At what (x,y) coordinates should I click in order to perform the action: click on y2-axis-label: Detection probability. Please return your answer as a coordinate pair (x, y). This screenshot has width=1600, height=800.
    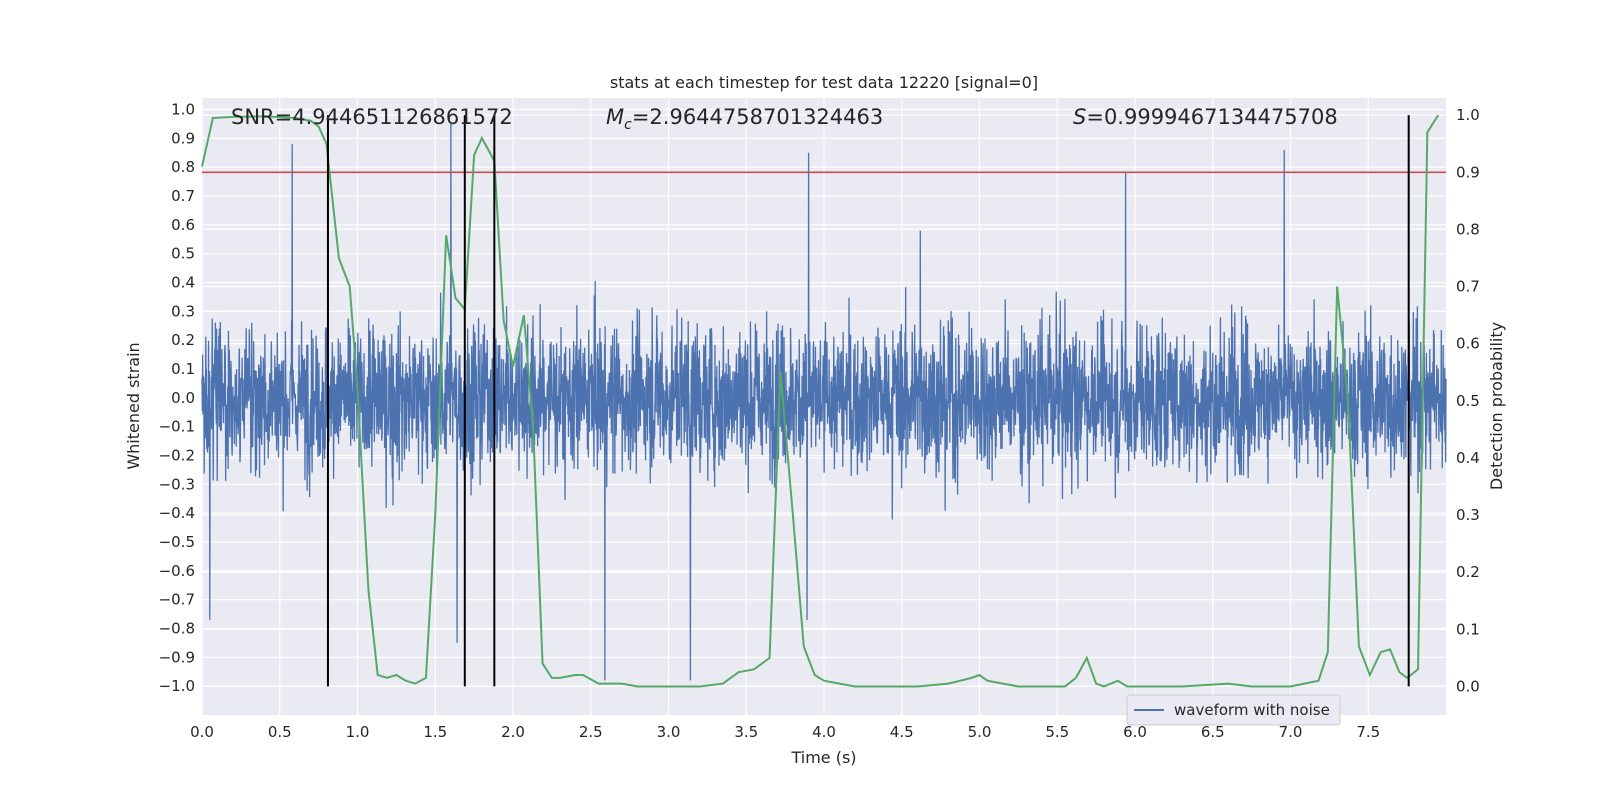
    Looking at the image, I should click on (1496, 406).